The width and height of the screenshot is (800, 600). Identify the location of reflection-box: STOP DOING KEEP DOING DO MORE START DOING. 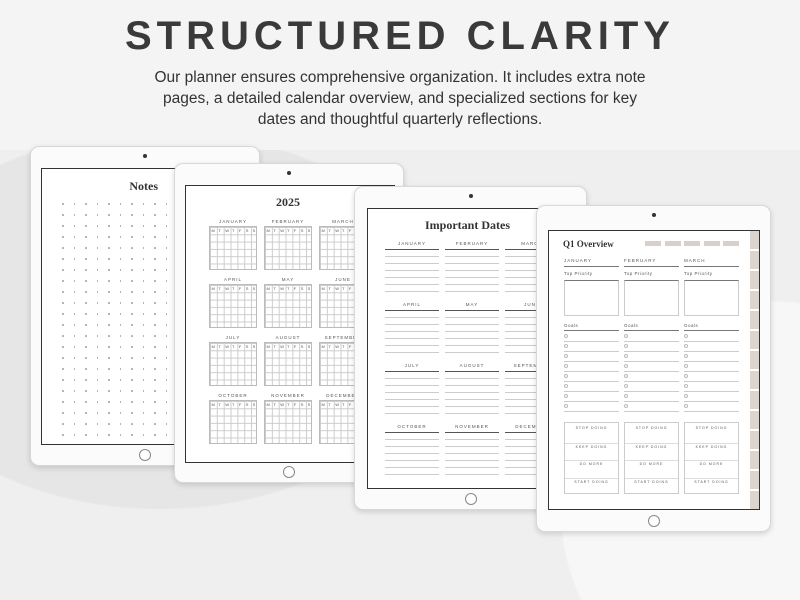
(651, 458).